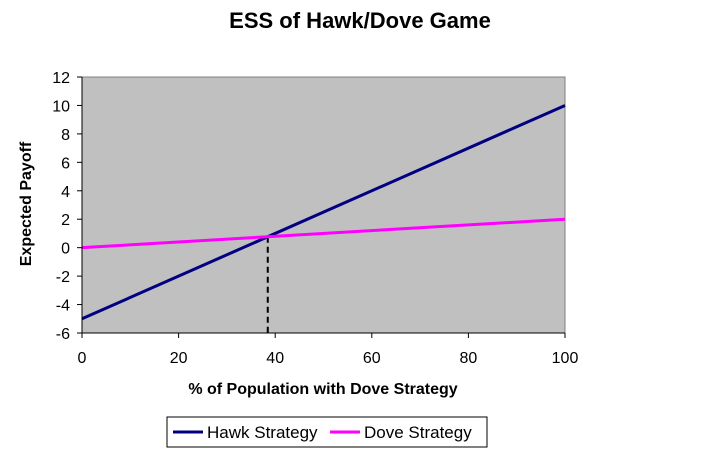  What do you see at coordinates (372, 358) in the screenshot?
I see `x-tick-label: 60` at bounding box center [372, 358].